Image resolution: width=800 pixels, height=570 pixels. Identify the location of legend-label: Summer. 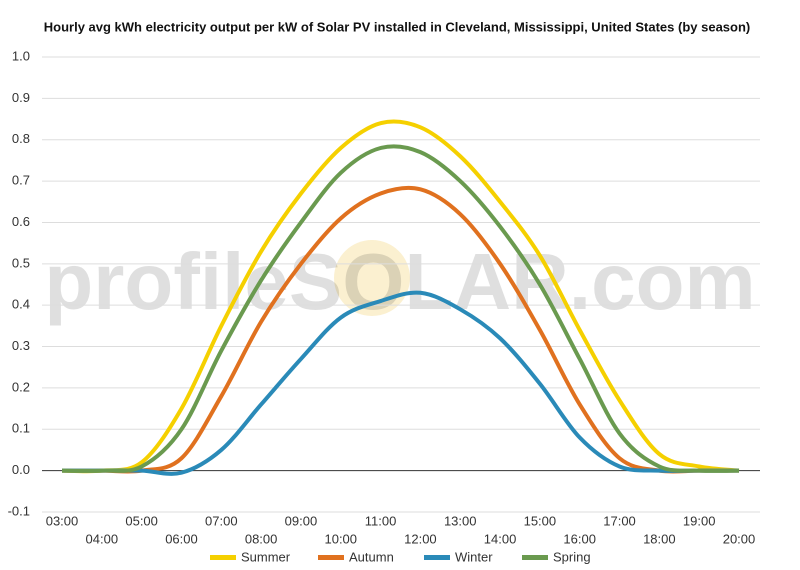
(266, 556).